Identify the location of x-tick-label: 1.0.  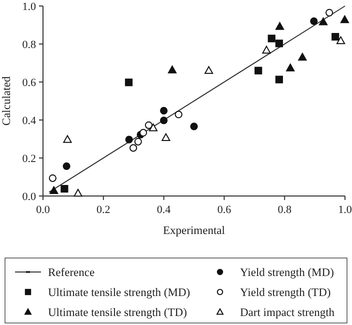
(345, 210).